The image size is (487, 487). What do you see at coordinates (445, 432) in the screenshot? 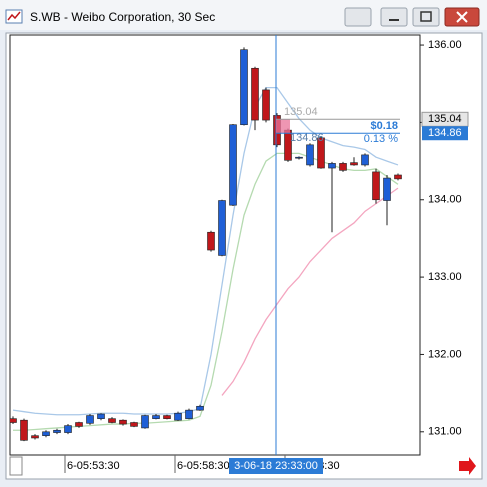
I see `y-tick-label: 131.00` at bounding box center [445, 432].